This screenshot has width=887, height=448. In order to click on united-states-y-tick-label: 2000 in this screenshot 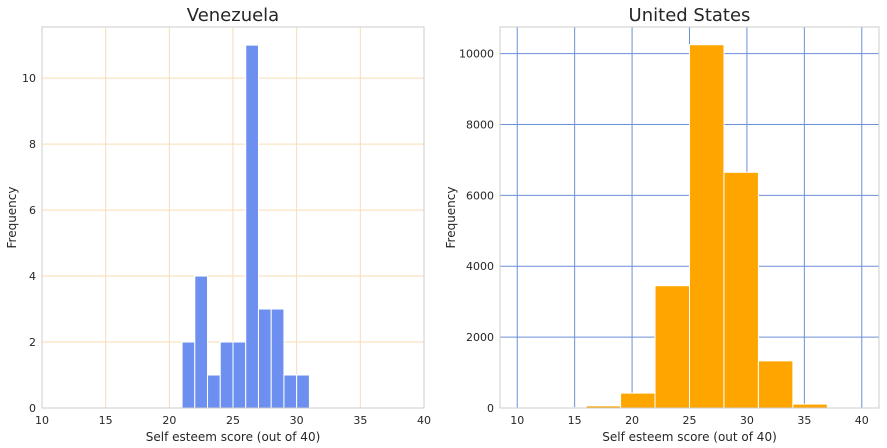, I will do `click(480, 337)`.